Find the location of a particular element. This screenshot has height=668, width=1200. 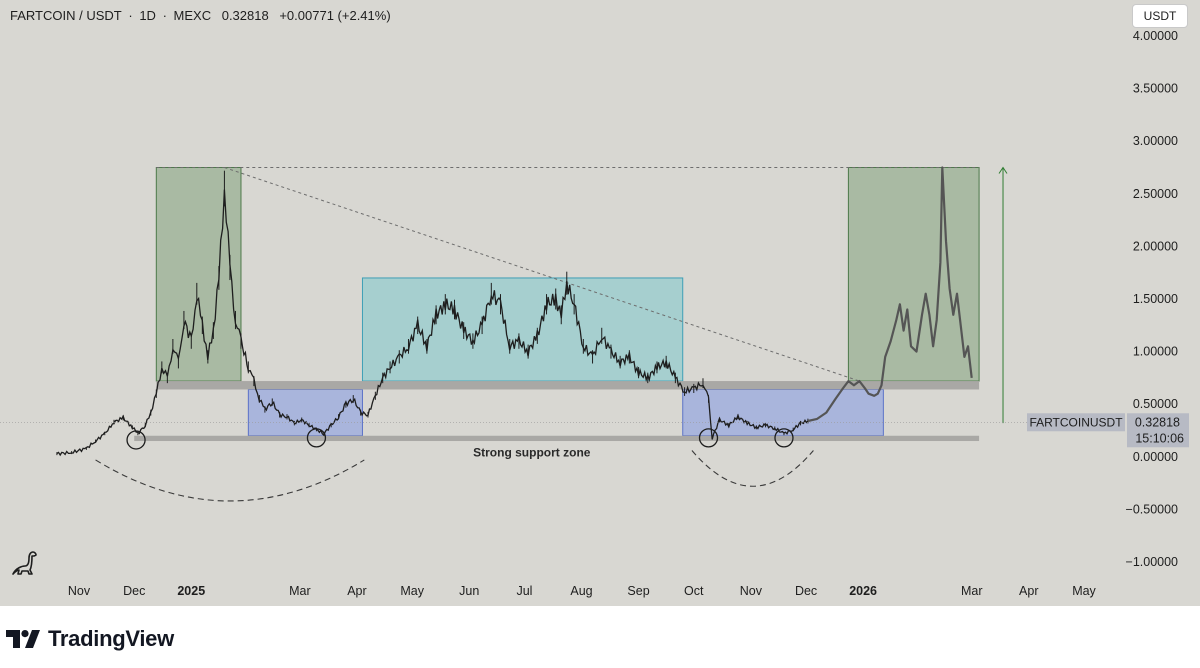

y-tick-label: −1.00000 is located at coordinates (1152, 562).